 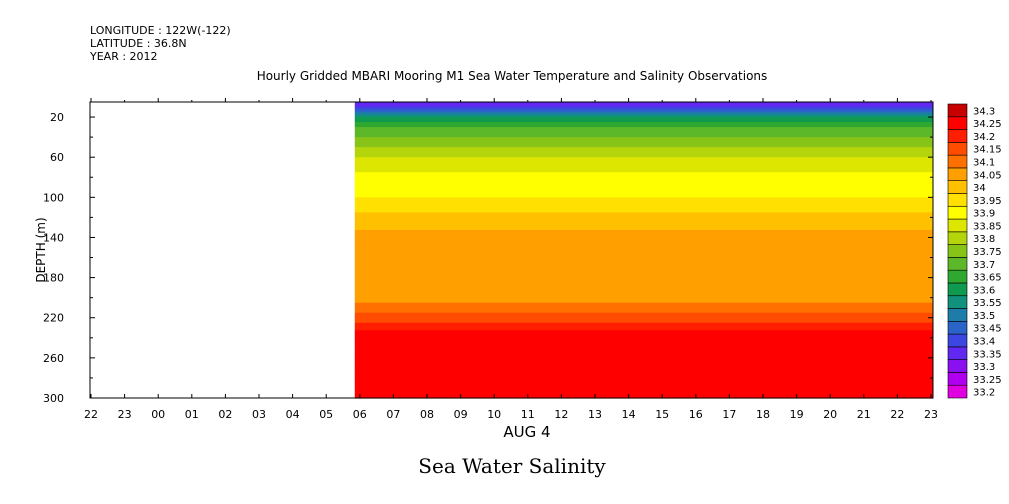 I want to click on year-label: YEAR : 2012, so click(x=124, y=56).